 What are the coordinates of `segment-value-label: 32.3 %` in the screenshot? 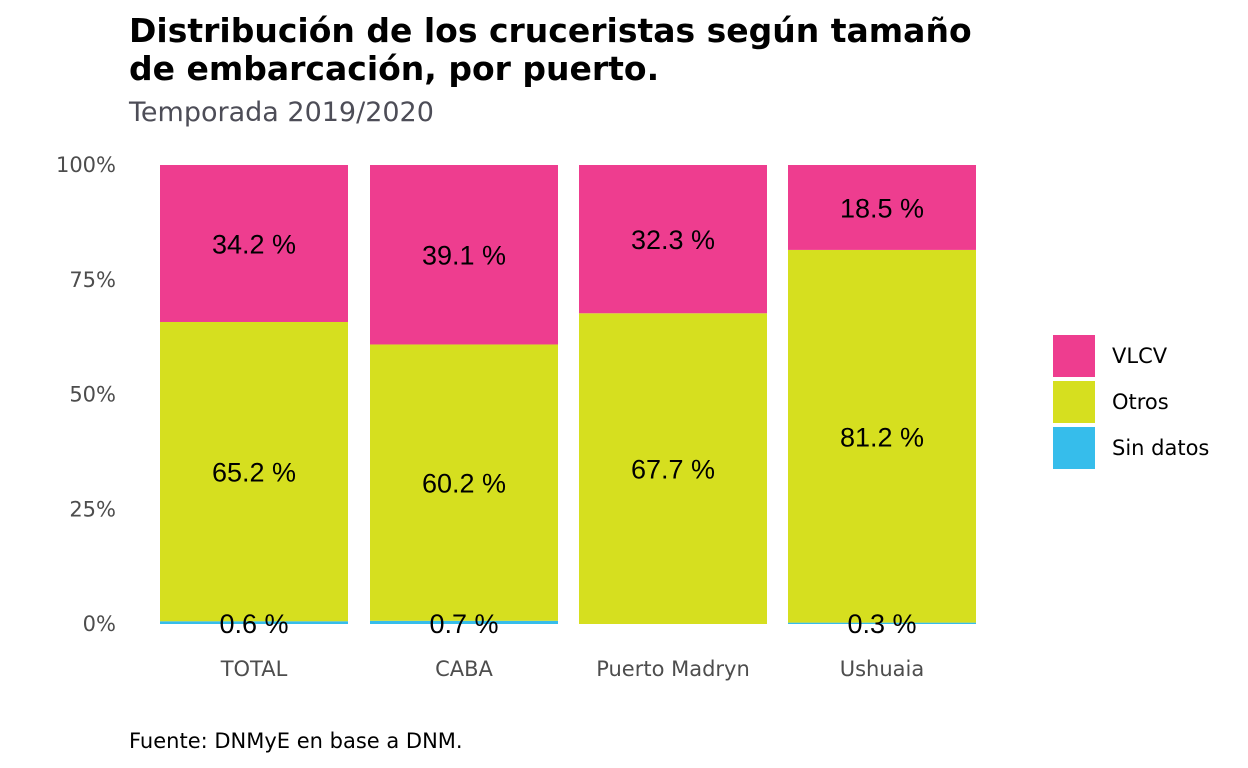 It's located at (673, 240).